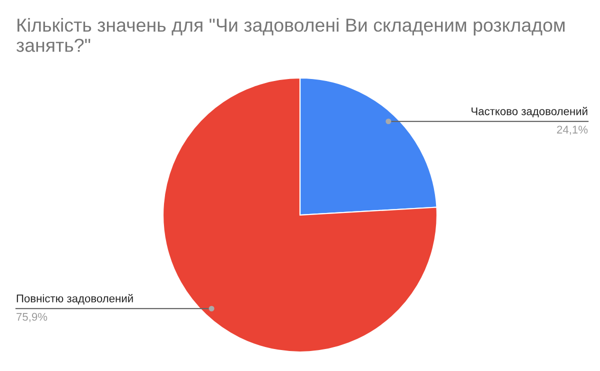  I want to click on data-label: 24,1%, so click(572, 130).